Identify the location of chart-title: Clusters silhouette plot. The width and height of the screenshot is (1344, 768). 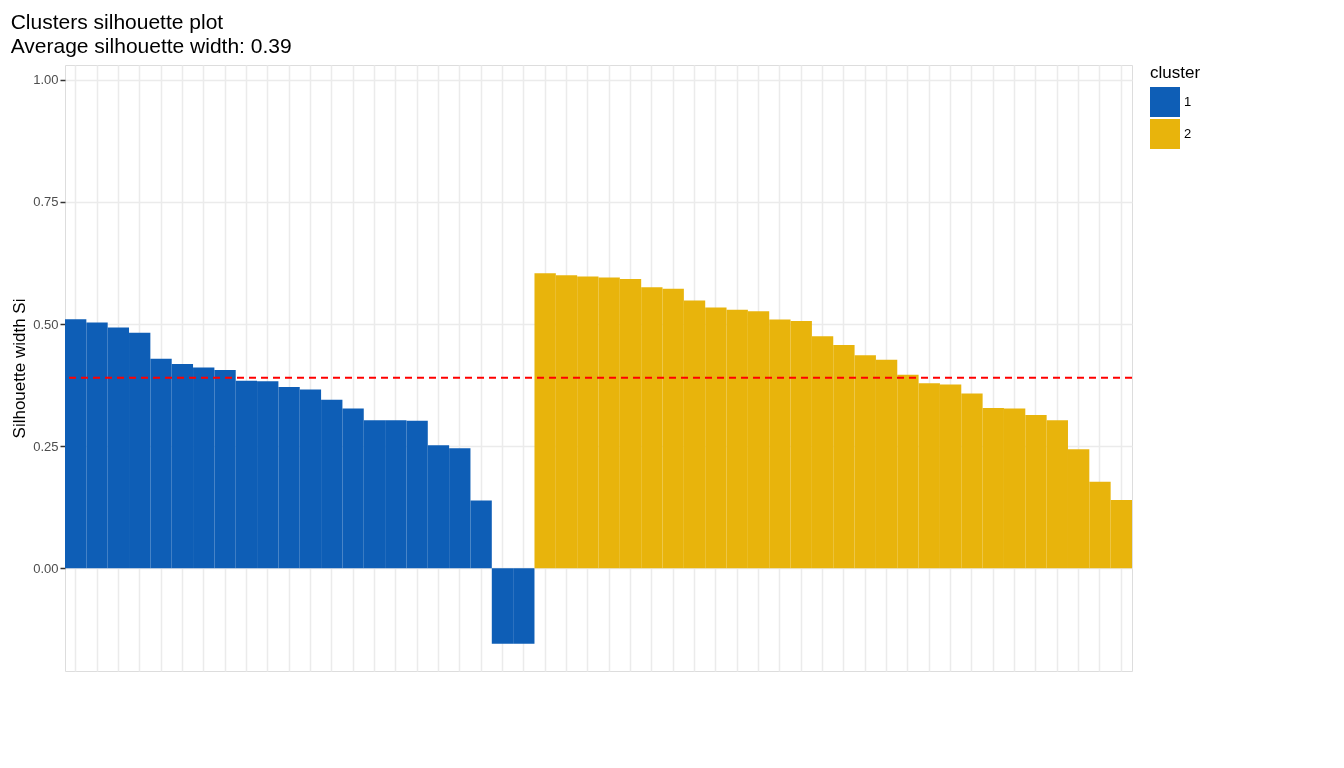
(117, 21).